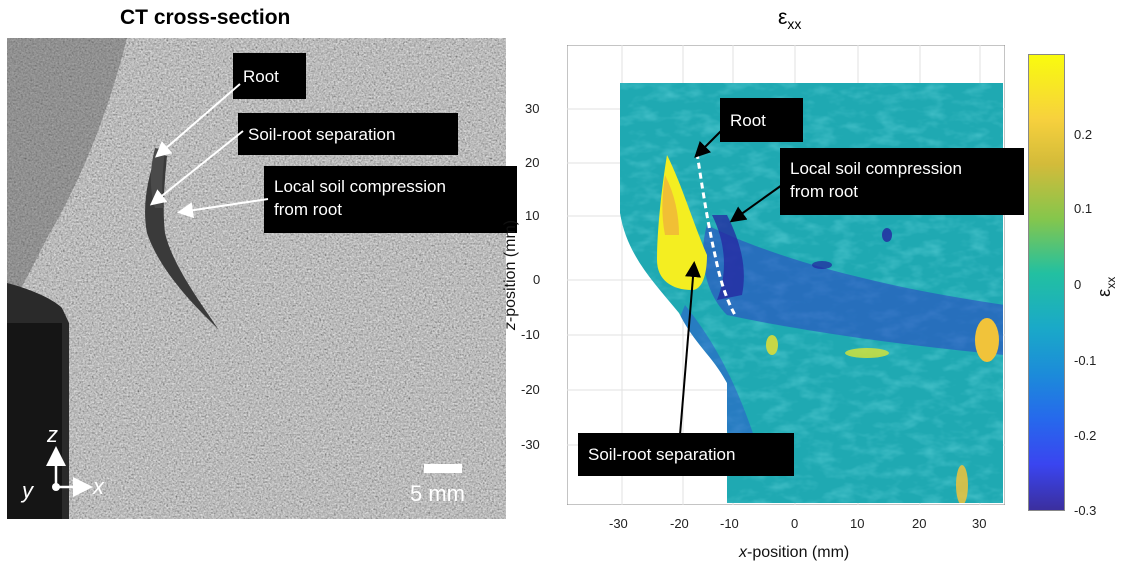 This screenshot has width=1122, height=572. What do you see at coordinates (1085, 510) in the screenshot?
I see `colorbar-tick: -0.3` at bounding box center [1085, 510].